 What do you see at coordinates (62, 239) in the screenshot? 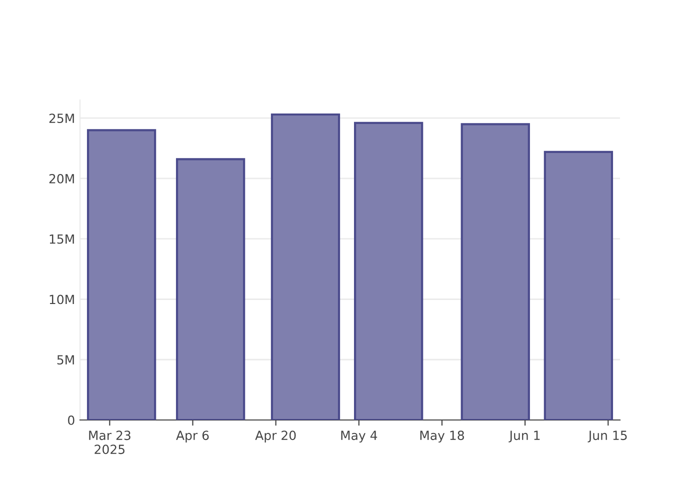
I see `y-tick-label: 15M` at bounding box center [62, 239].